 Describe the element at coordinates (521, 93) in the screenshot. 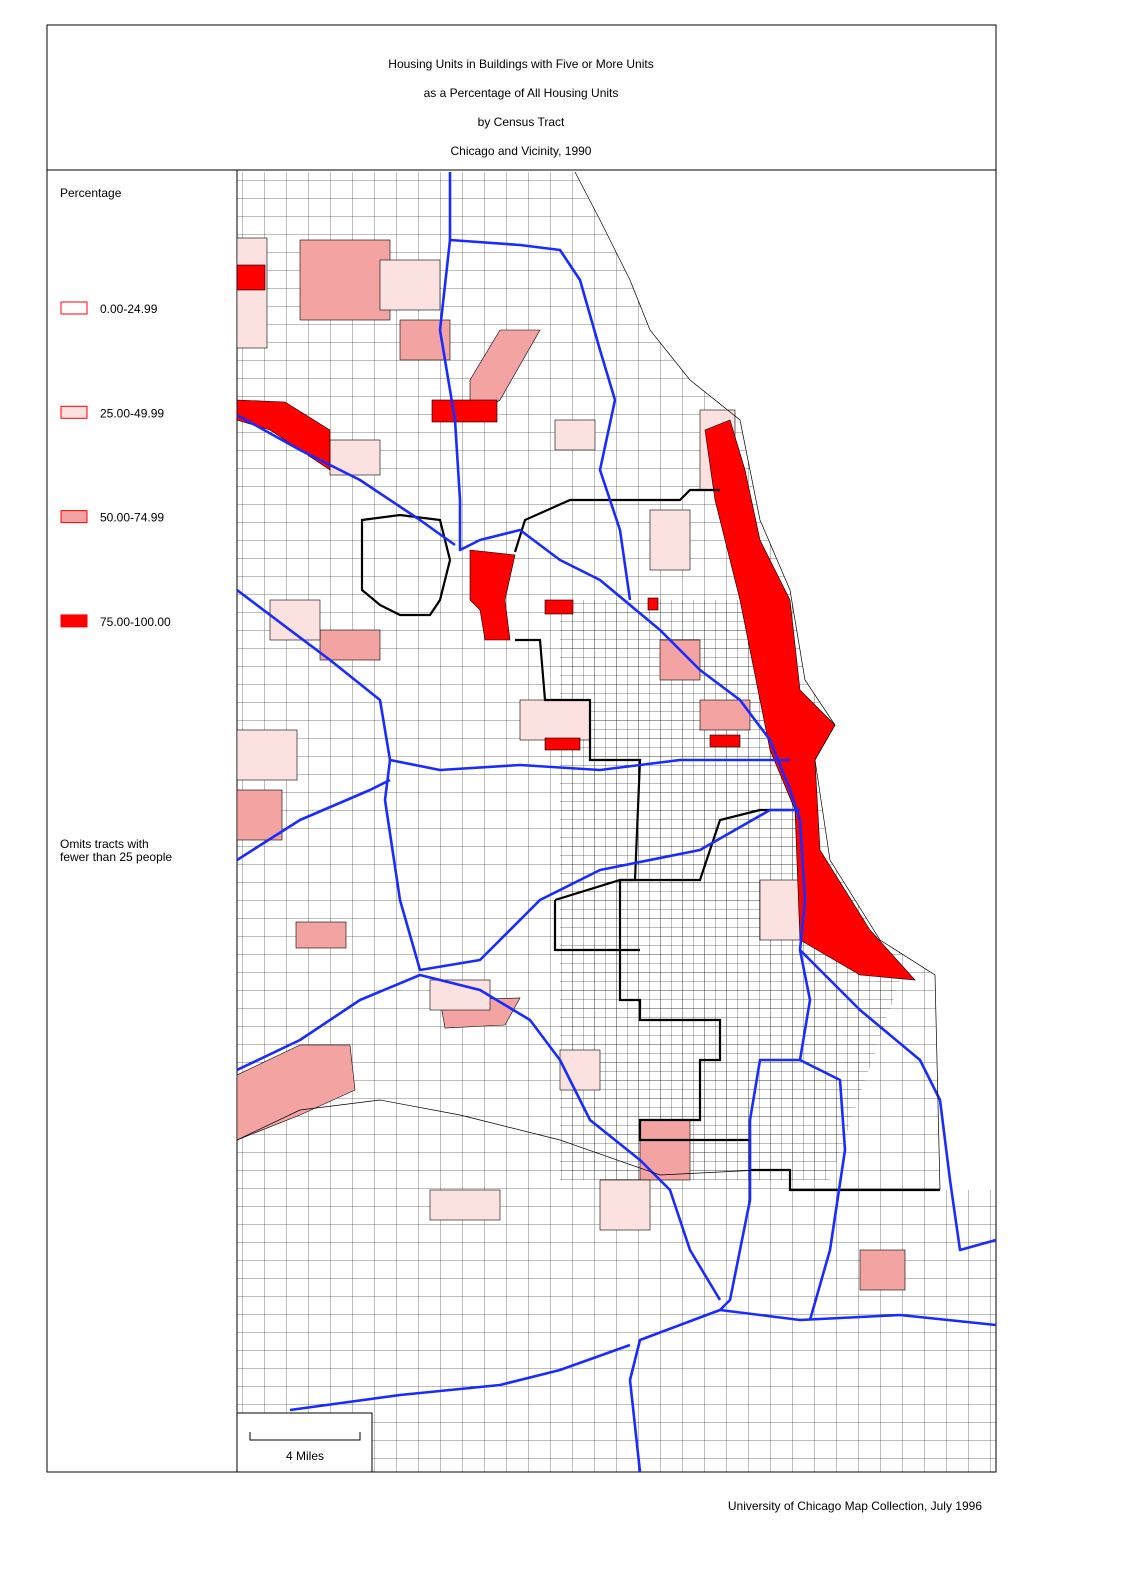

I see `title-line: as a Percentage of All Housing Units` at that location.